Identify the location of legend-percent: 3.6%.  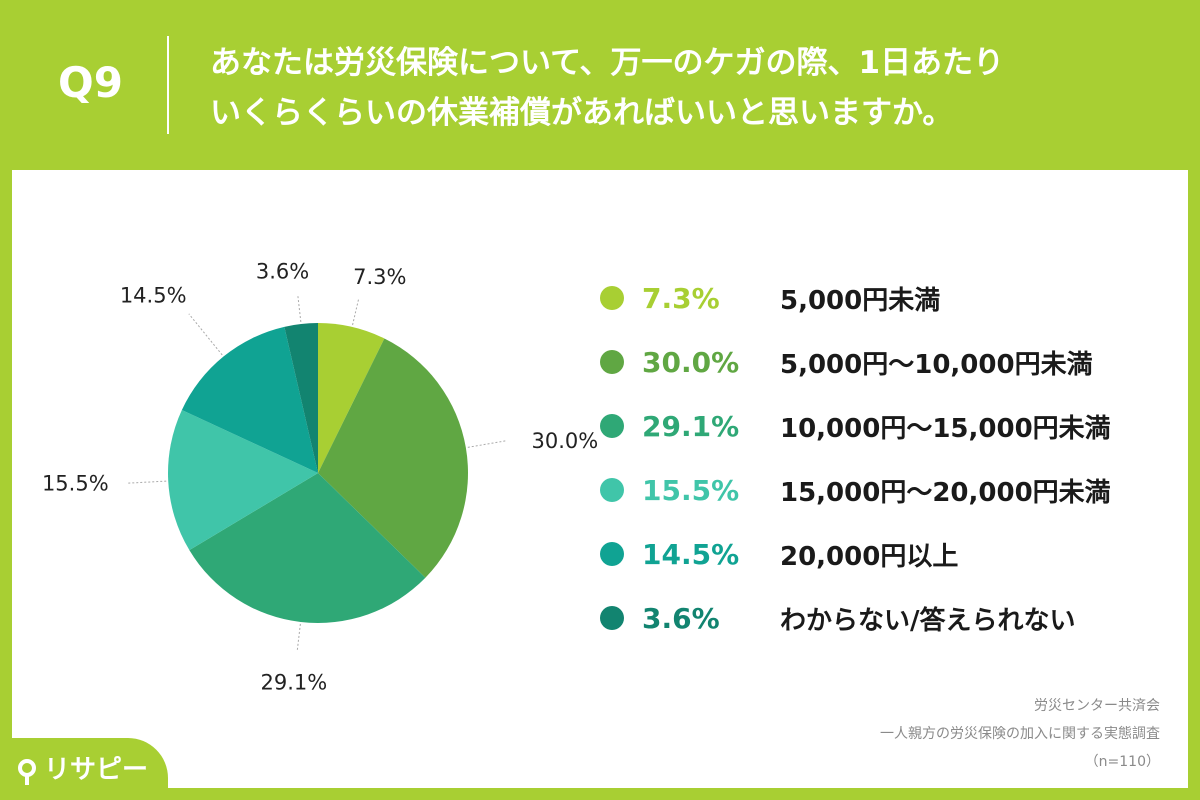
(681, 618).